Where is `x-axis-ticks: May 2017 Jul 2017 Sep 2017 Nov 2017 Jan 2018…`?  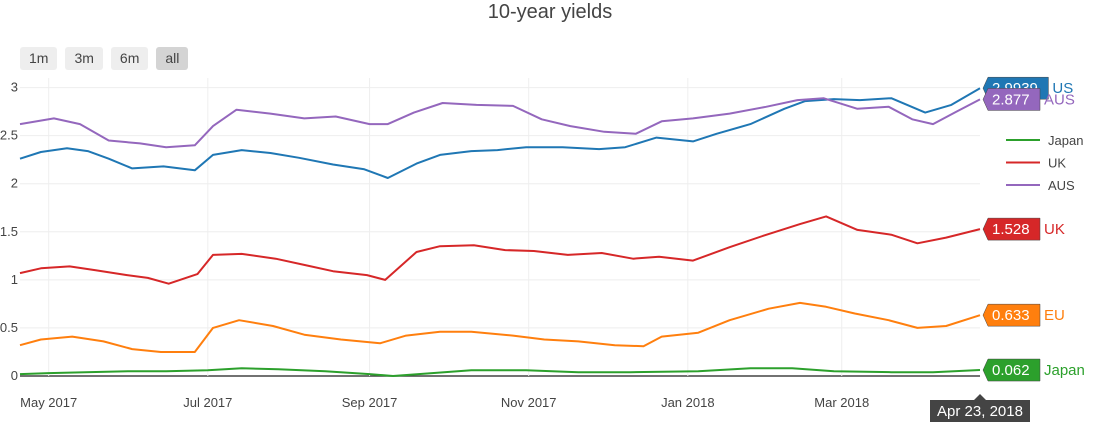
x-axis-ticks: May 2017 Jul 2017 Sep 2017 Nov 2017 Jan 2018… is located at coordinates (444, 402).